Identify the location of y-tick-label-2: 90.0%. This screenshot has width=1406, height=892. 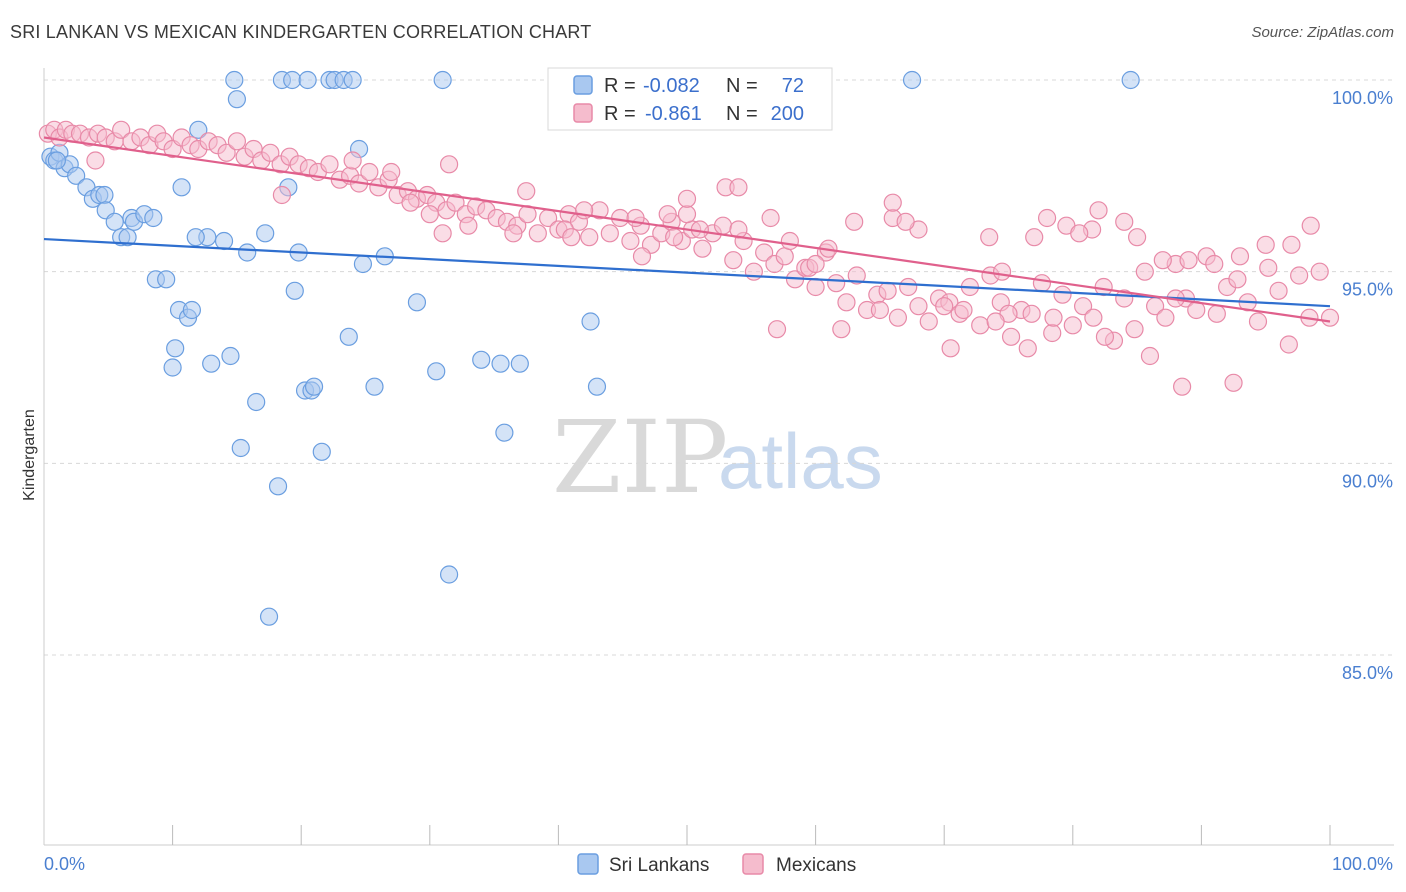
(1367, 481).